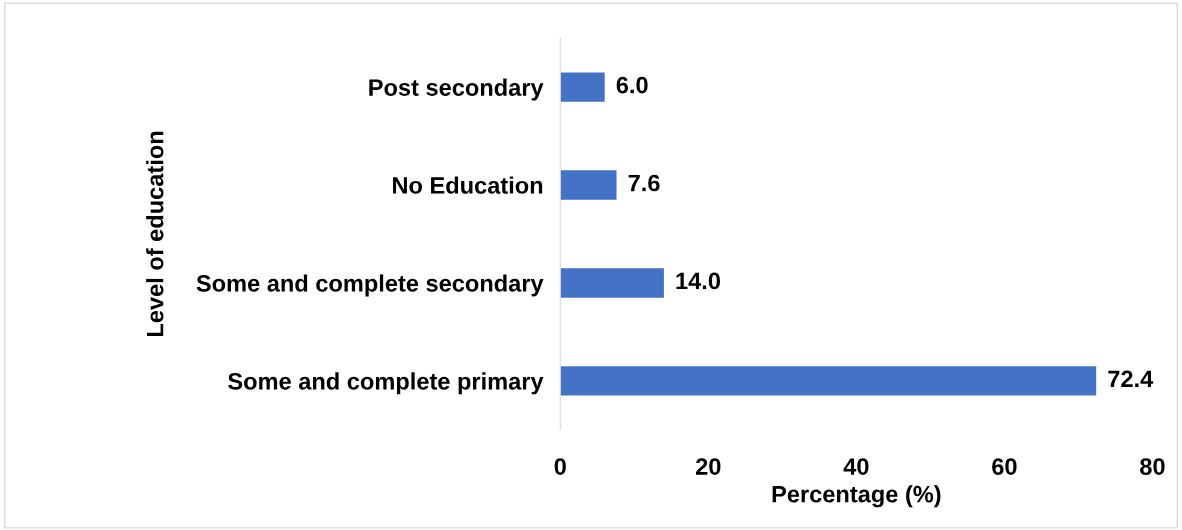  What do you see at coordinates (468, 185) in the screenshot?
I see `y-tick-label: No Education` at bounding box center [468, 185].